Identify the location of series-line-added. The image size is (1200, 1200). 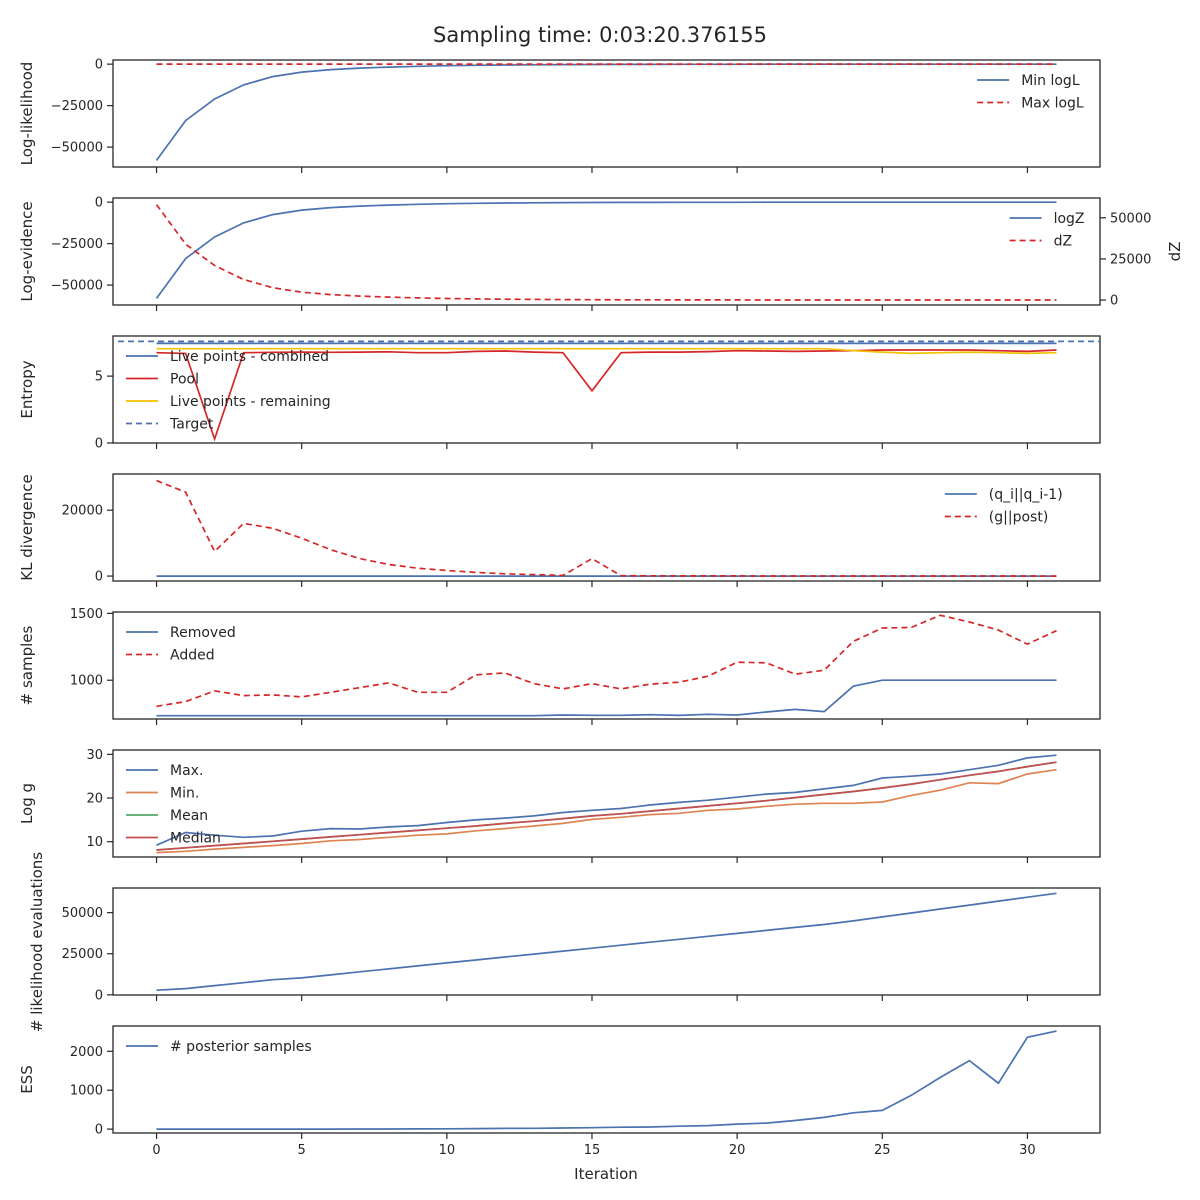
(606, 661).